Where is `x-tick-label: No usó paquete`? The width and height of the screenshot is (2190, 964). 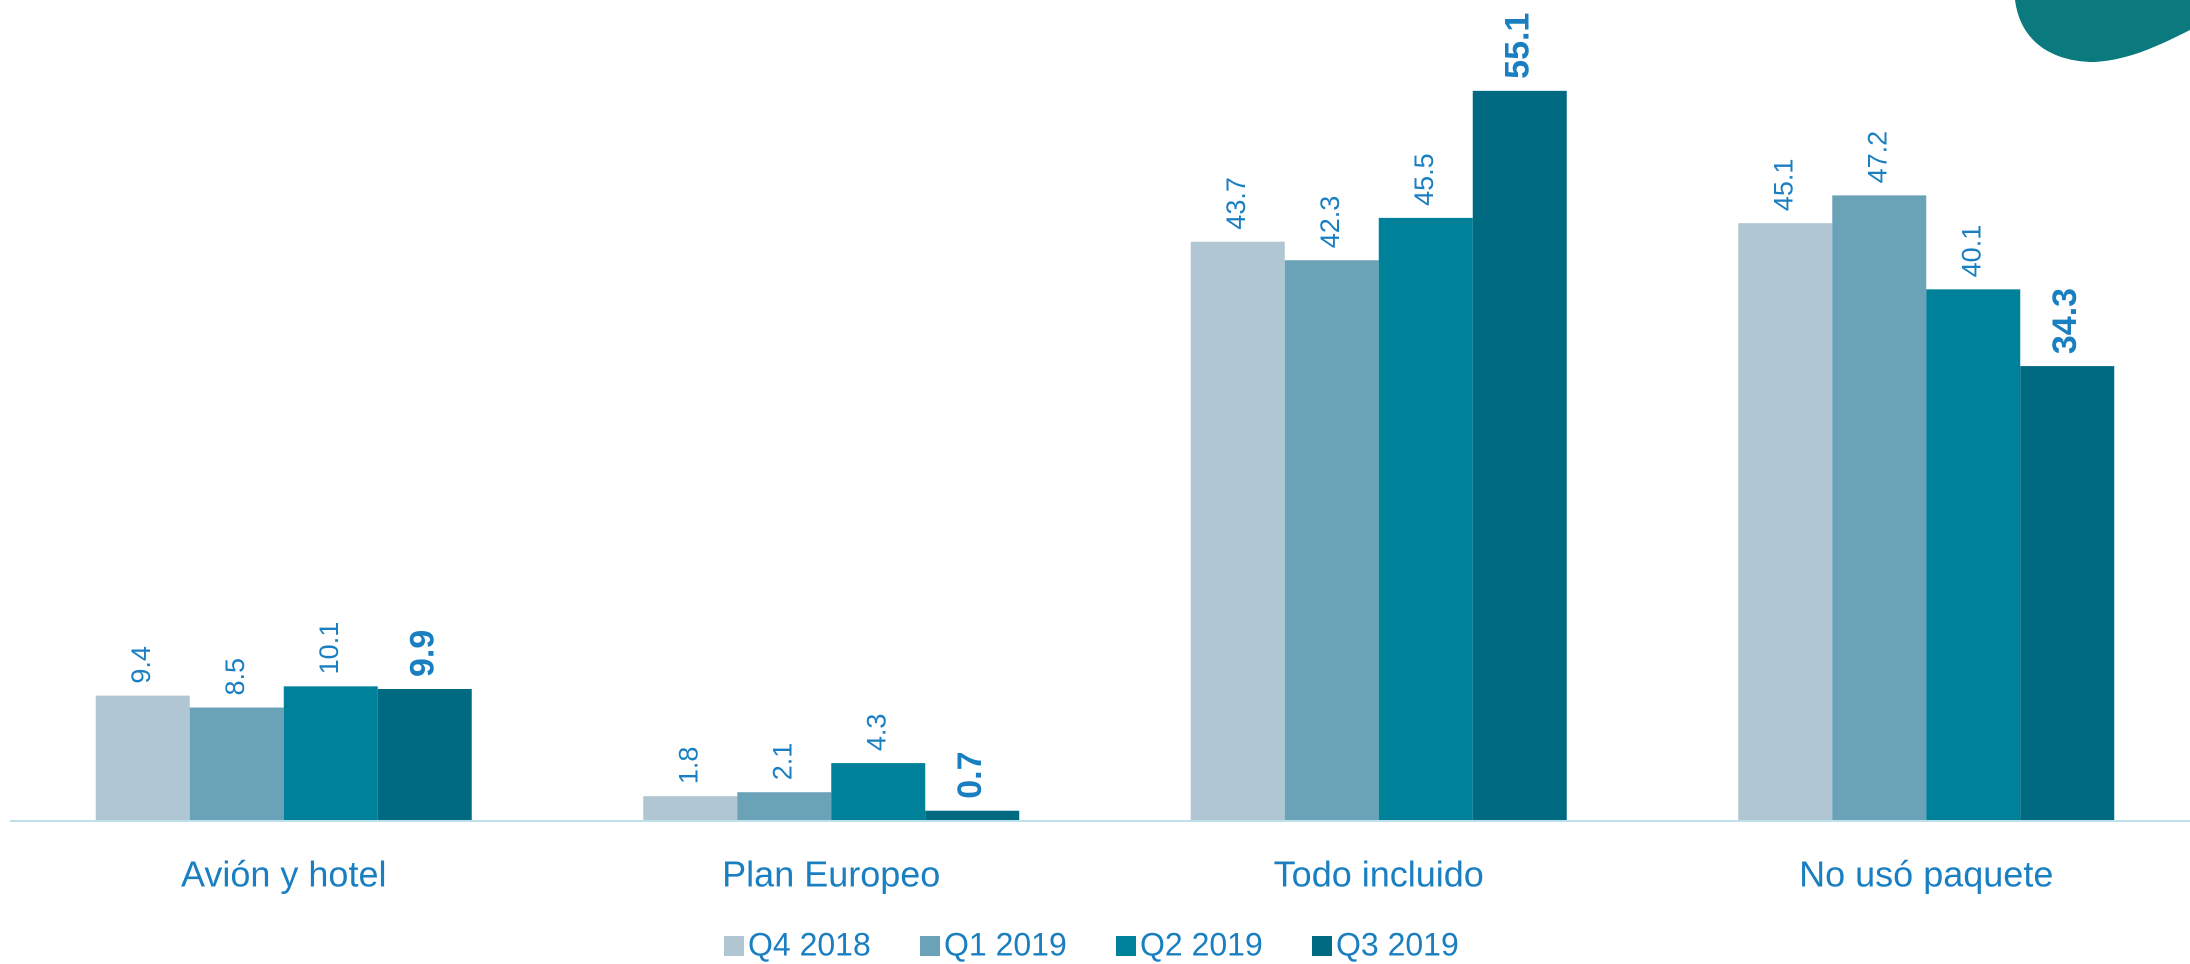 x-tick-label: No usó paquete is located at coordinates (1926, 874).